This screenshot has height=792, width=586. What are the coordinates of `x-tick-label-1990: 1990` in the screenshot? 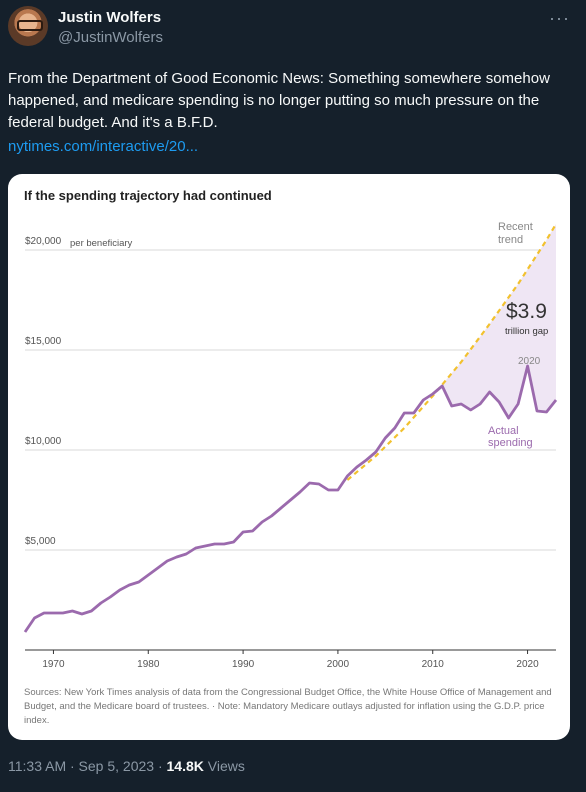 It's located at (243, 664).